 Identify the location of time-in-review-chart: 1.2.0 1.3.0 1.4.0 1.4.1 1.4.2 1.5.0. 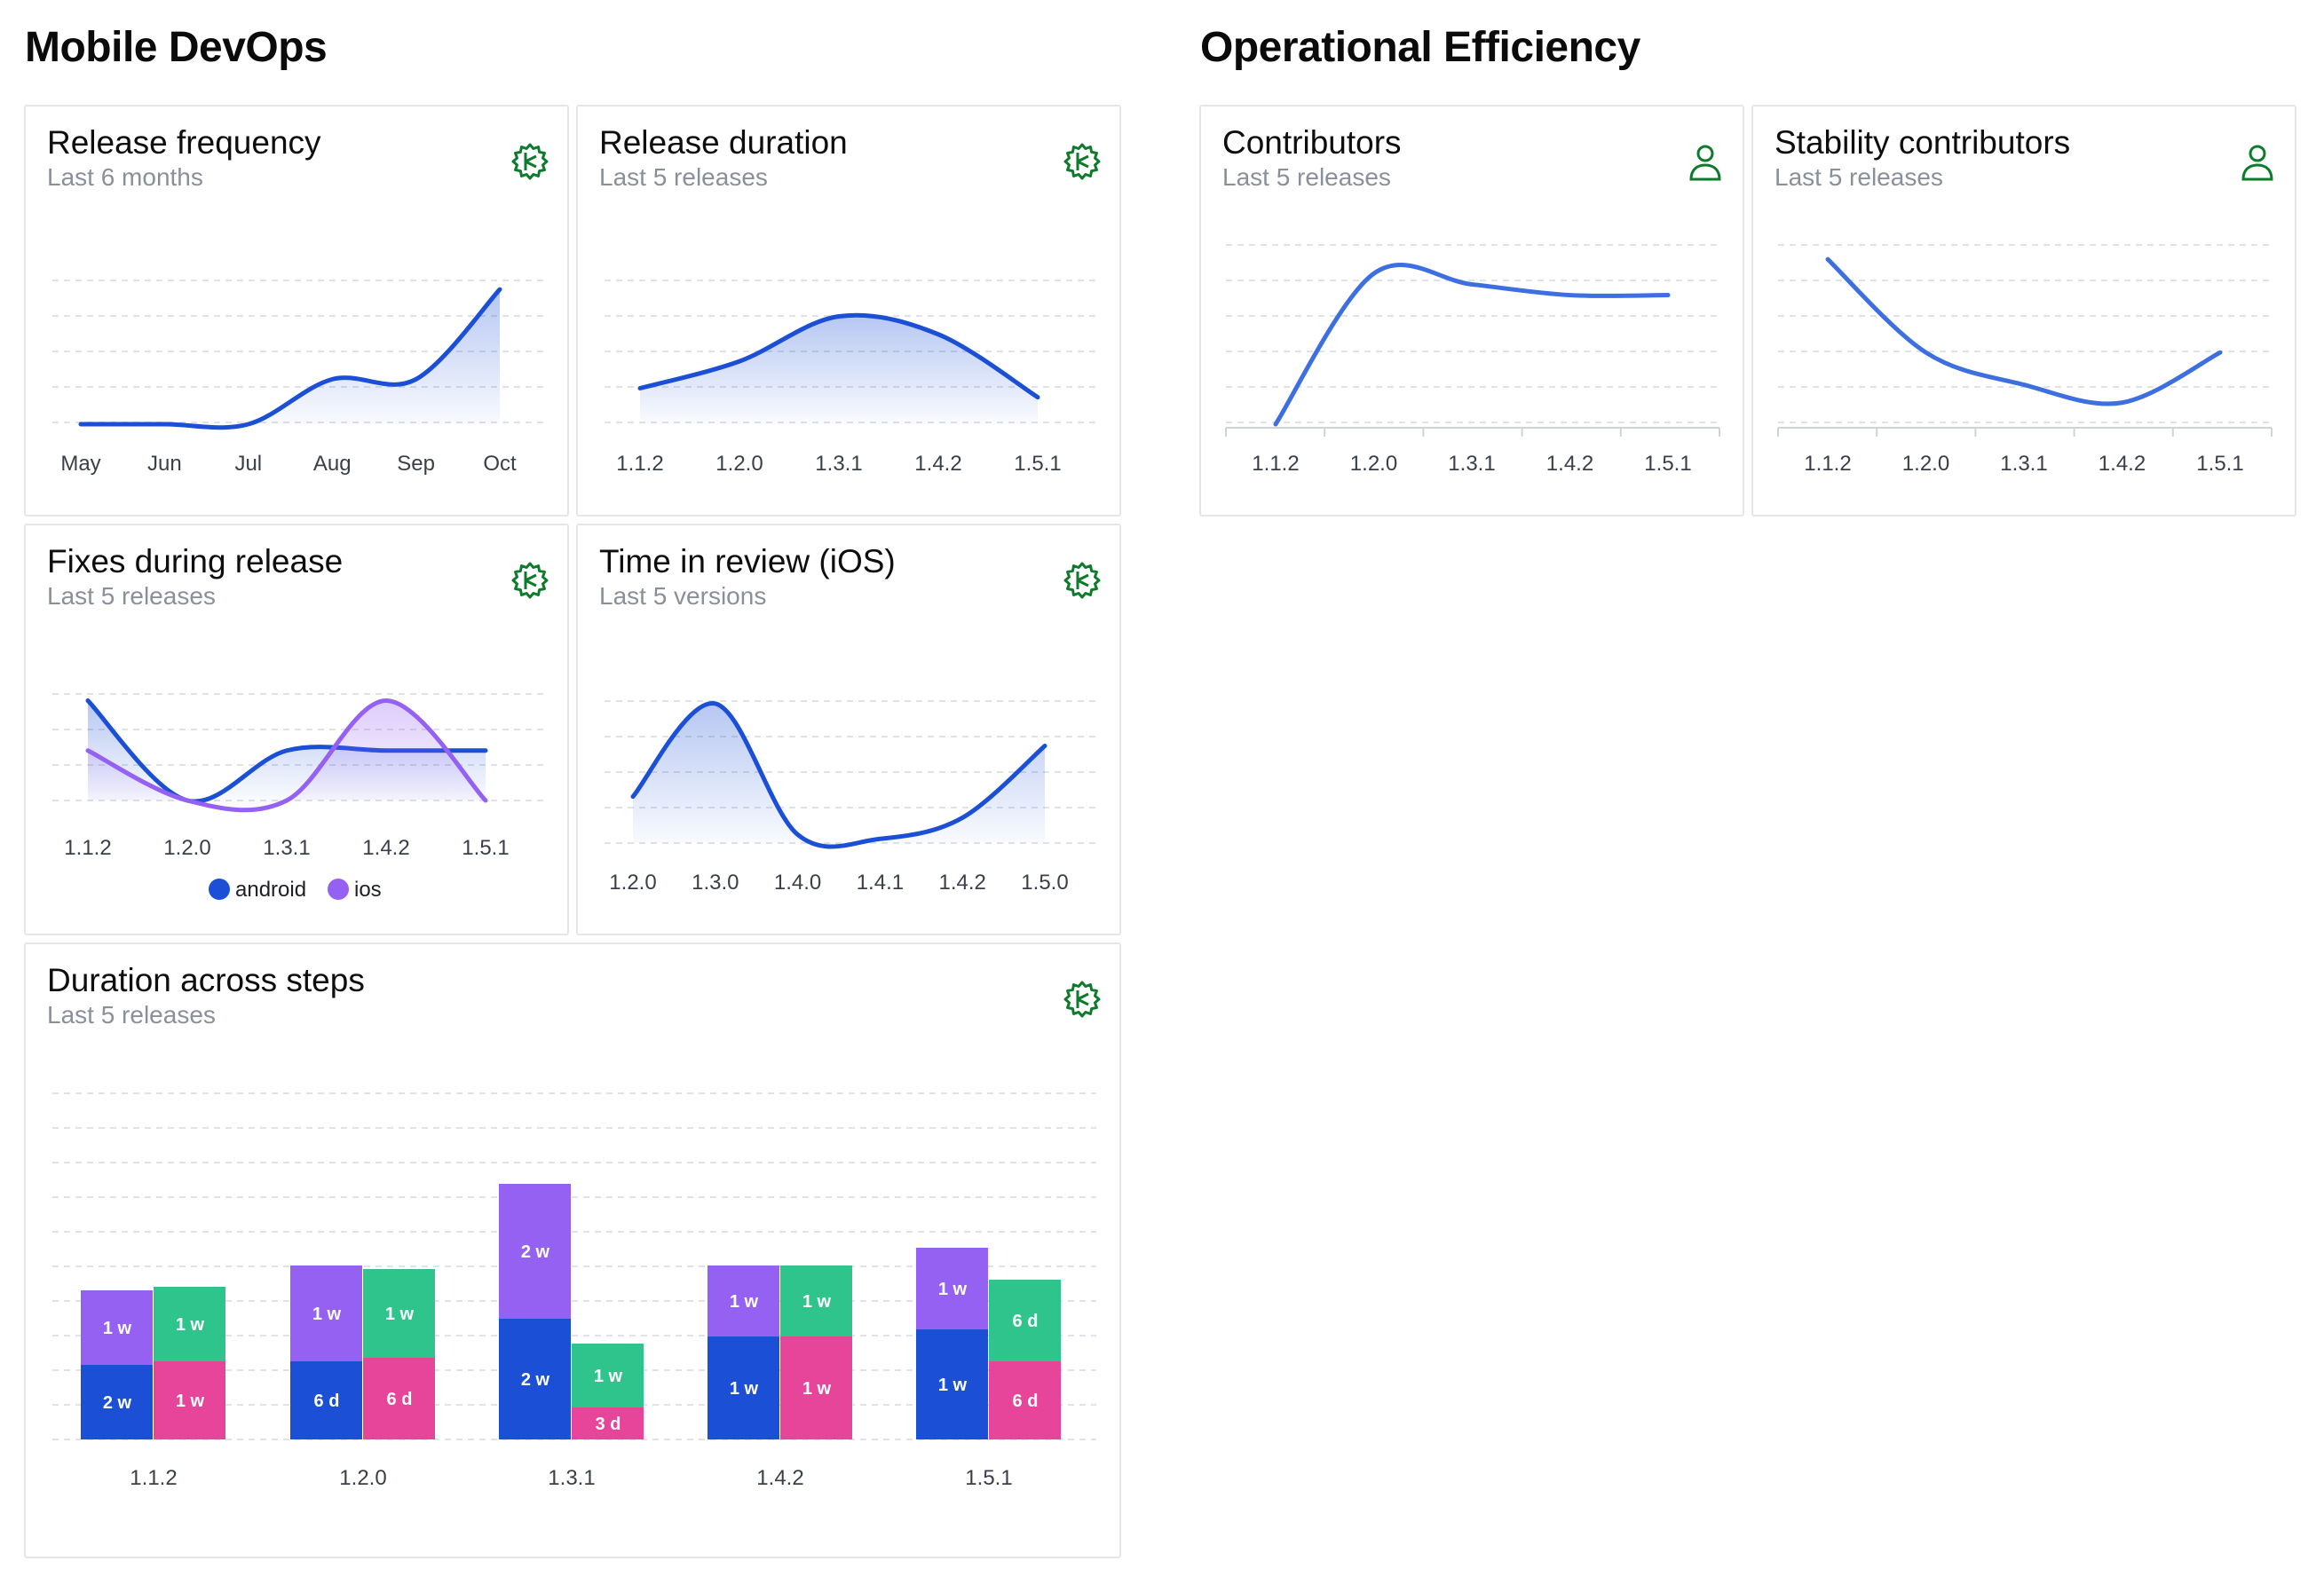
(850, 797).